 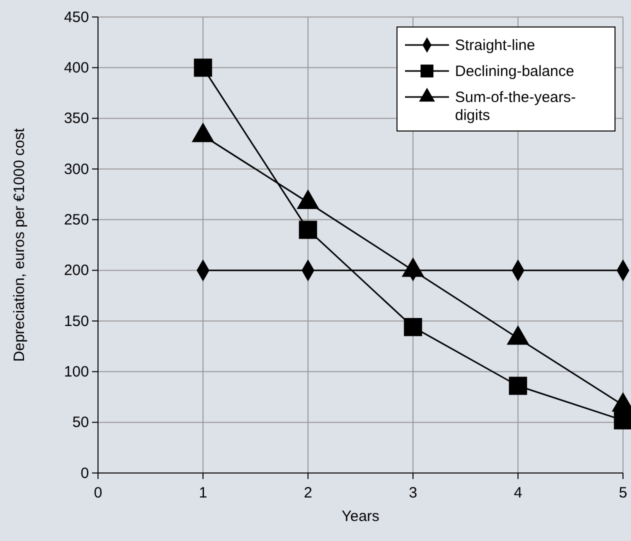 I want to click on x-tick-label: 3, so click(x=413, y=493).